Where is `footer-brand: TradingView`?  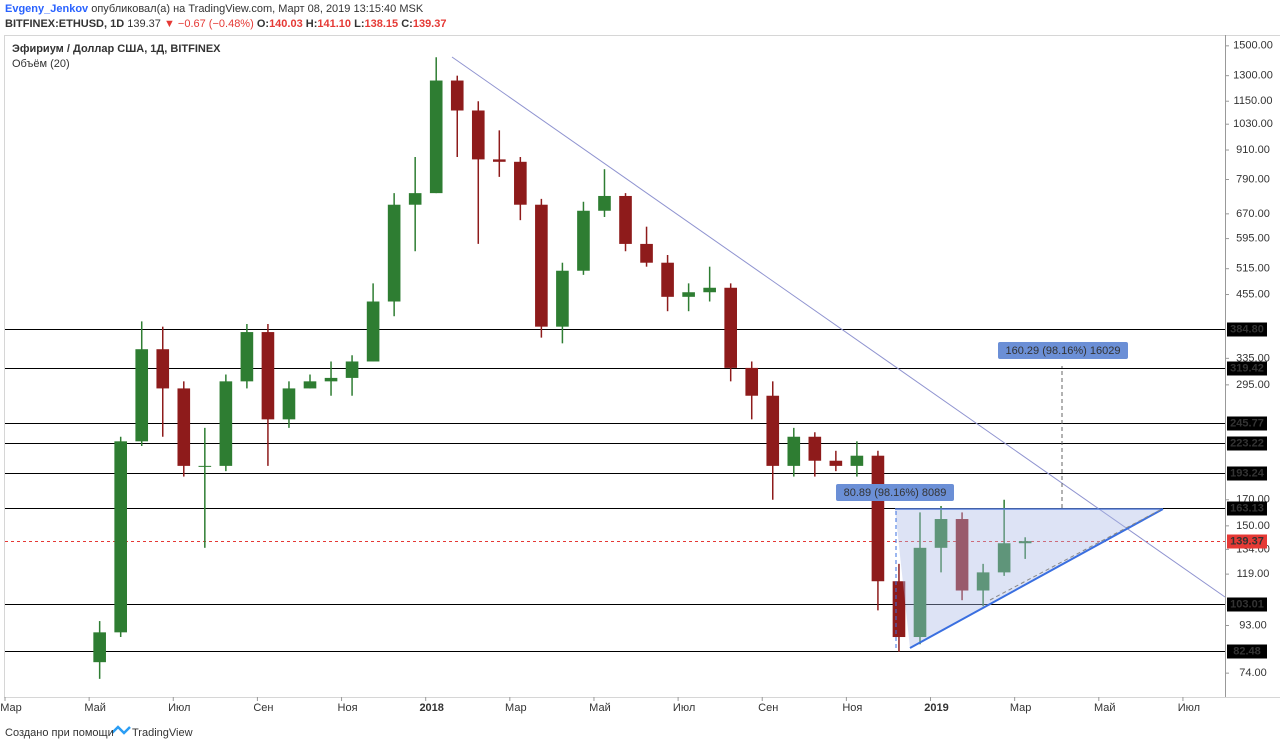 footer-brand: TradingView is located at coordinates (162, 733).